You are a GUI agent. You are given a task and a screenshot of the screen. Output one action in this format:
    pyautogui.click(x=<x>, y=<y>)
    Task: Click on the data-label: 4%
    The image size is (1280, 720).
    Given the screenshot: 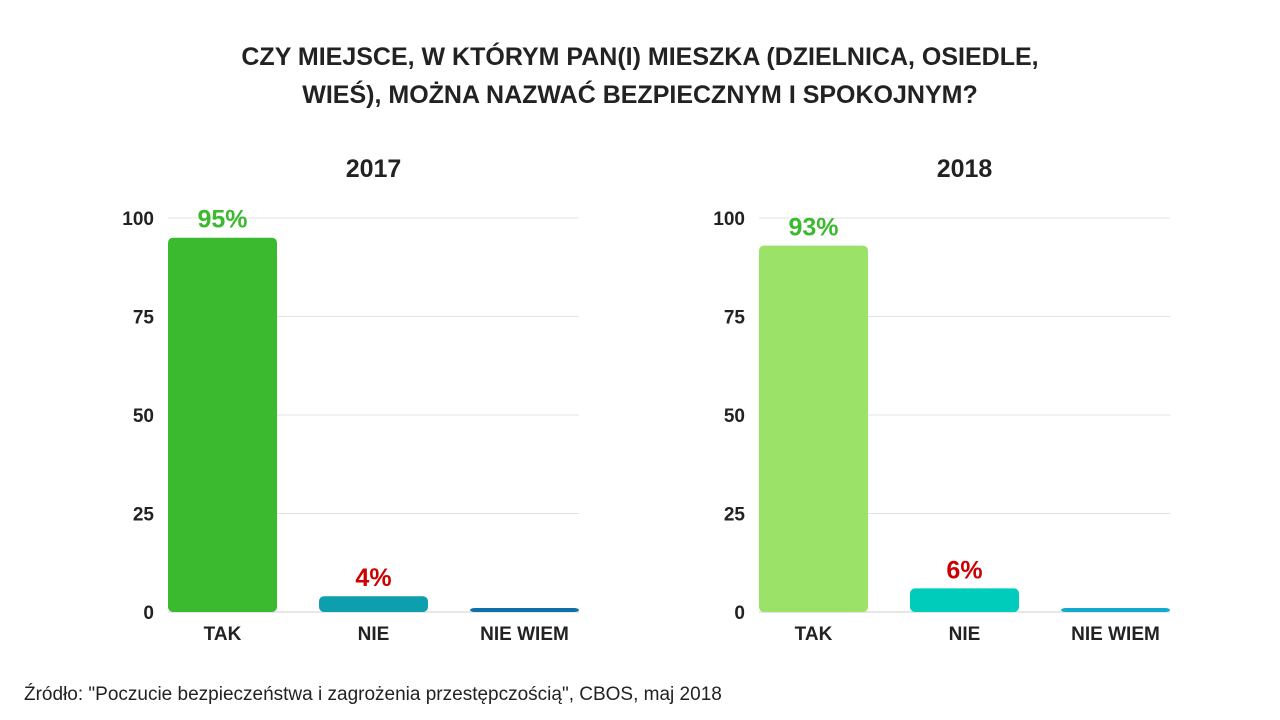 What is the action you would take?
    pyautogui.click(x=373, y=578)
    